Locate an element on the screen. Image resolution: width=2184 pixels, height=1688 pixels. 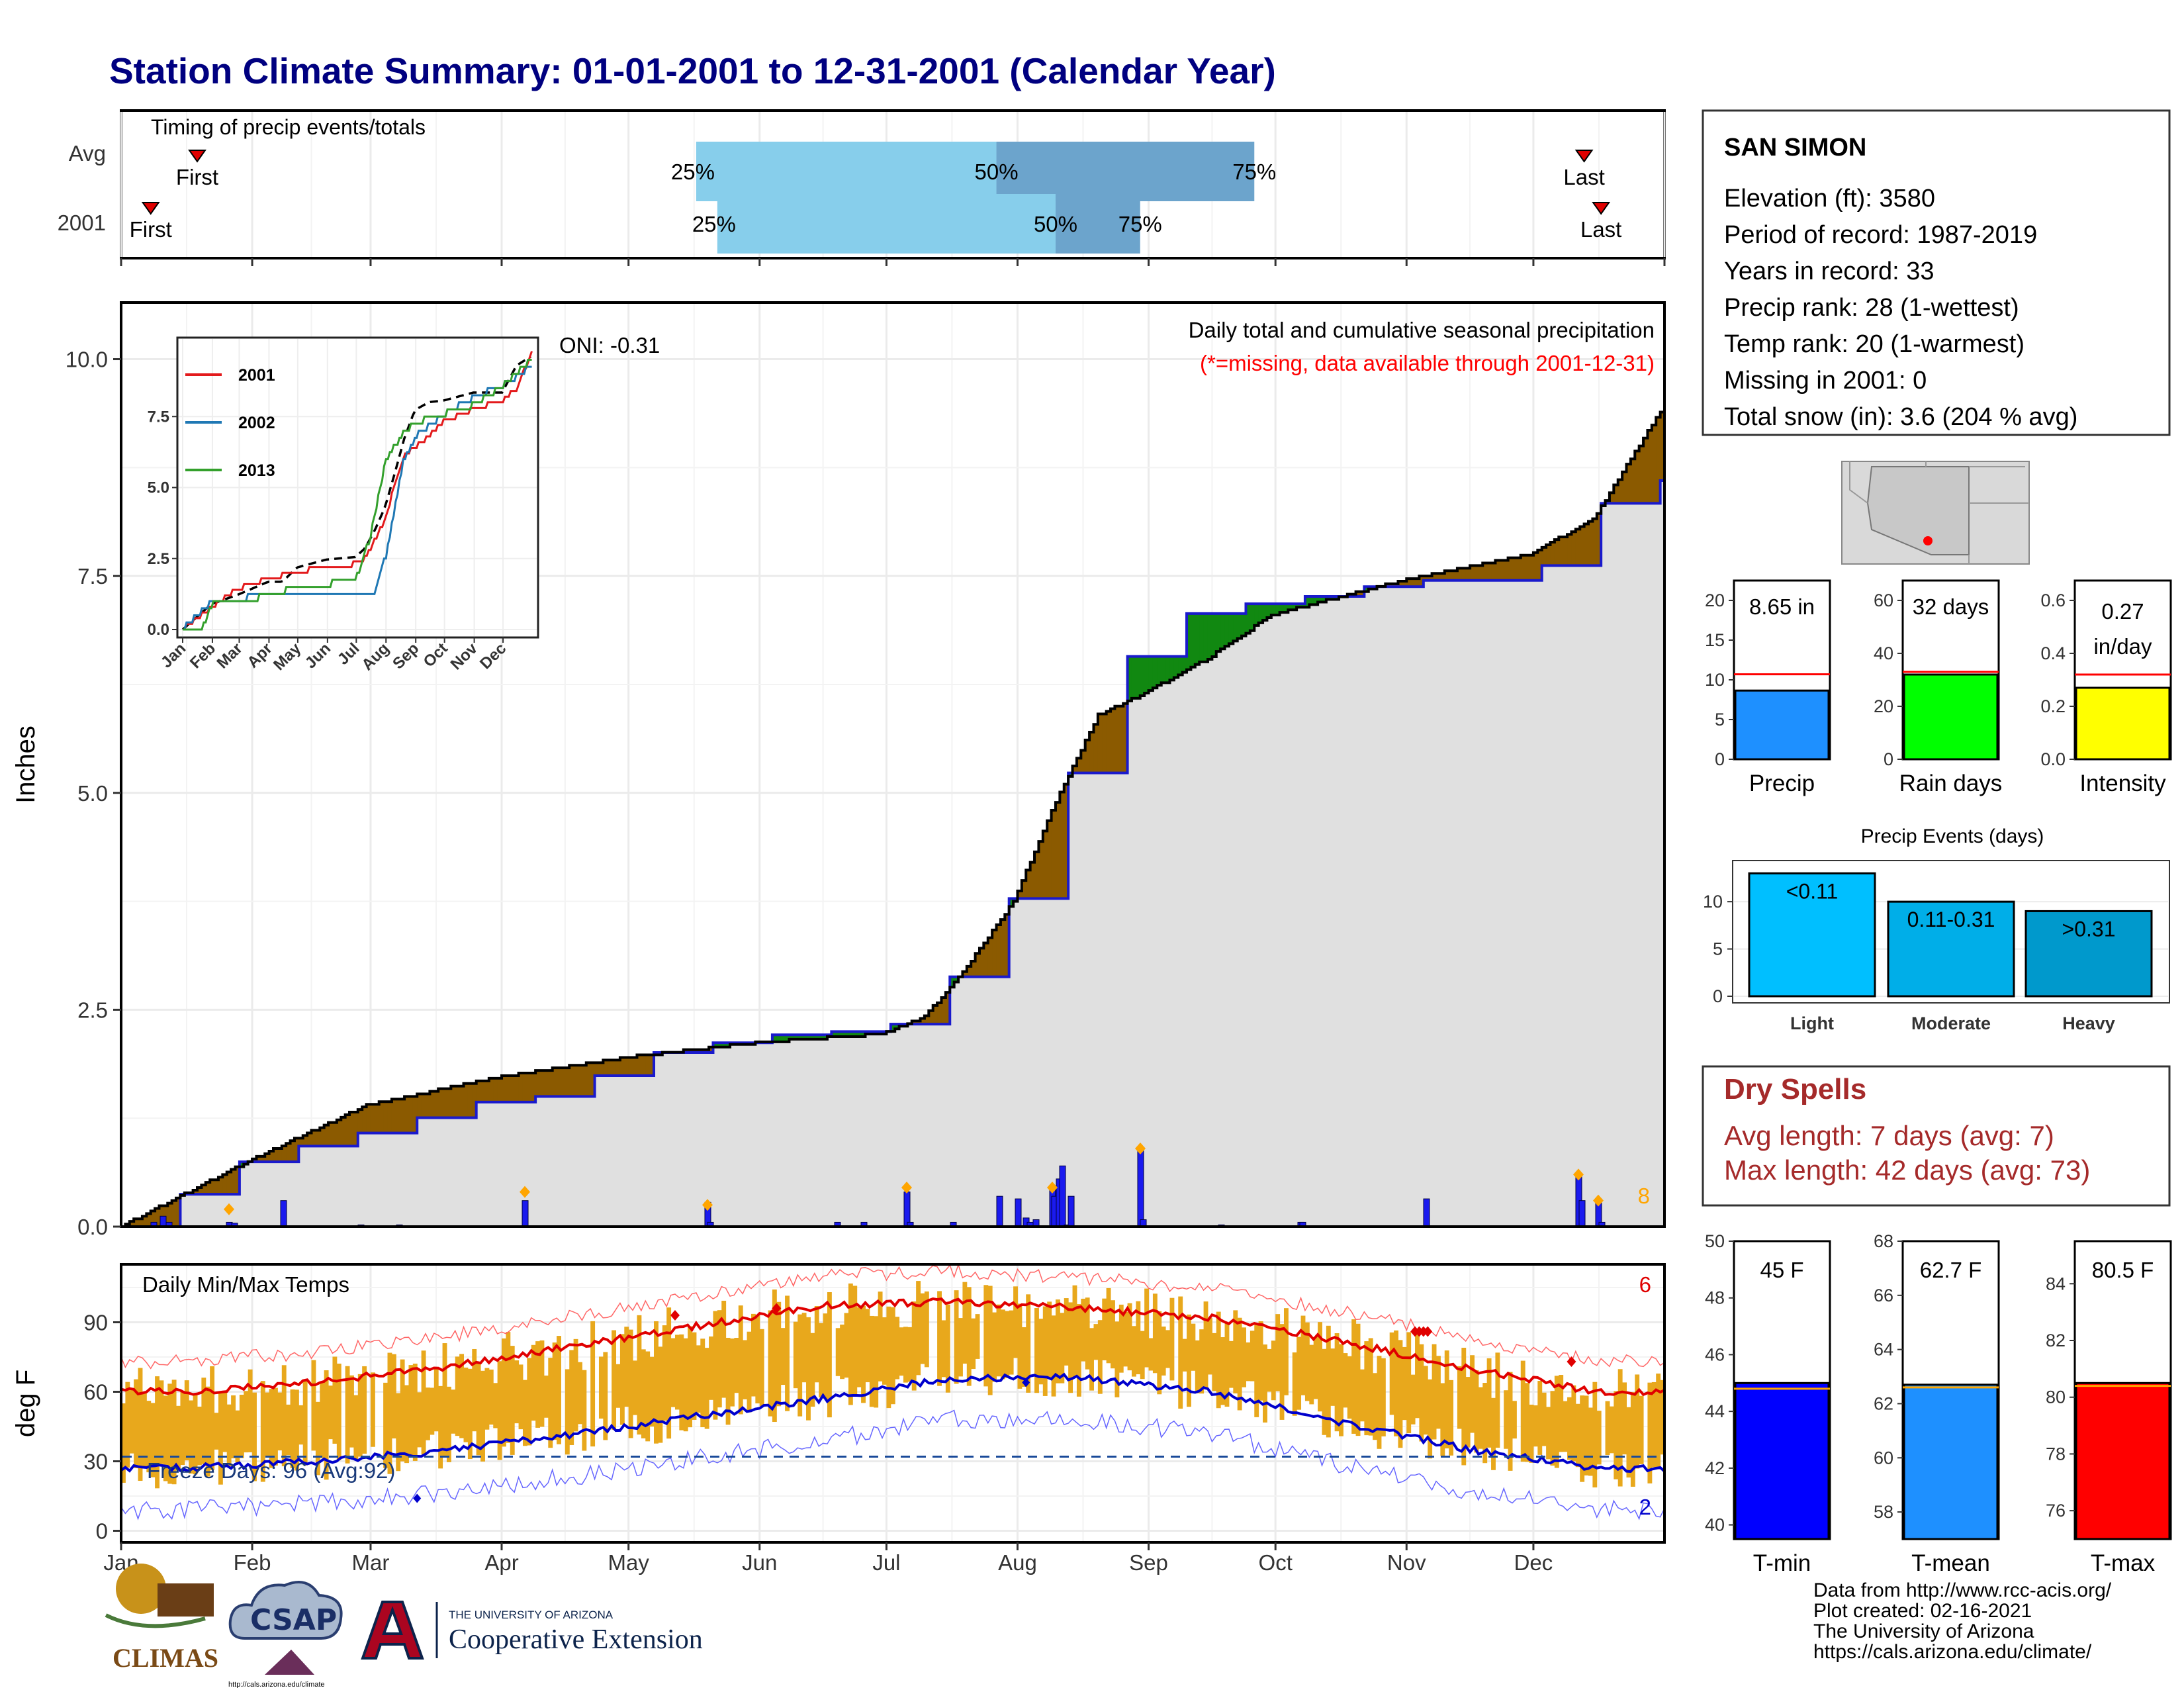
mini-bar-tick-label: 60 is located at coordinates (1883, 600).